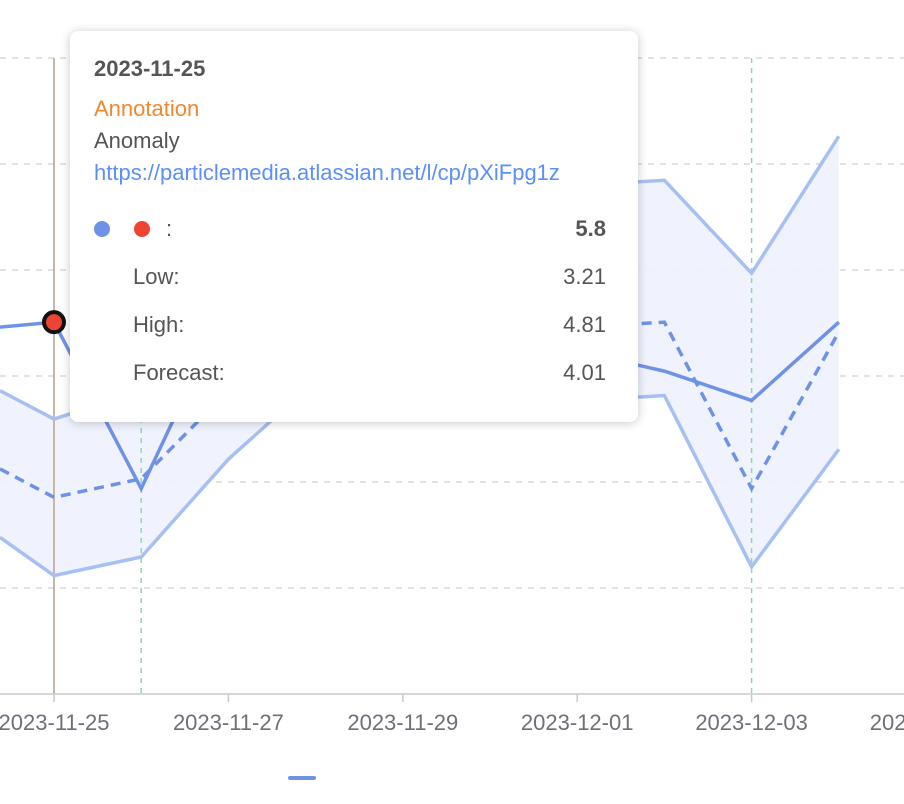 This screenshot has width=904, height=804. I want to click on tooltip-high-row: High: 4.81, so click(354, 325).